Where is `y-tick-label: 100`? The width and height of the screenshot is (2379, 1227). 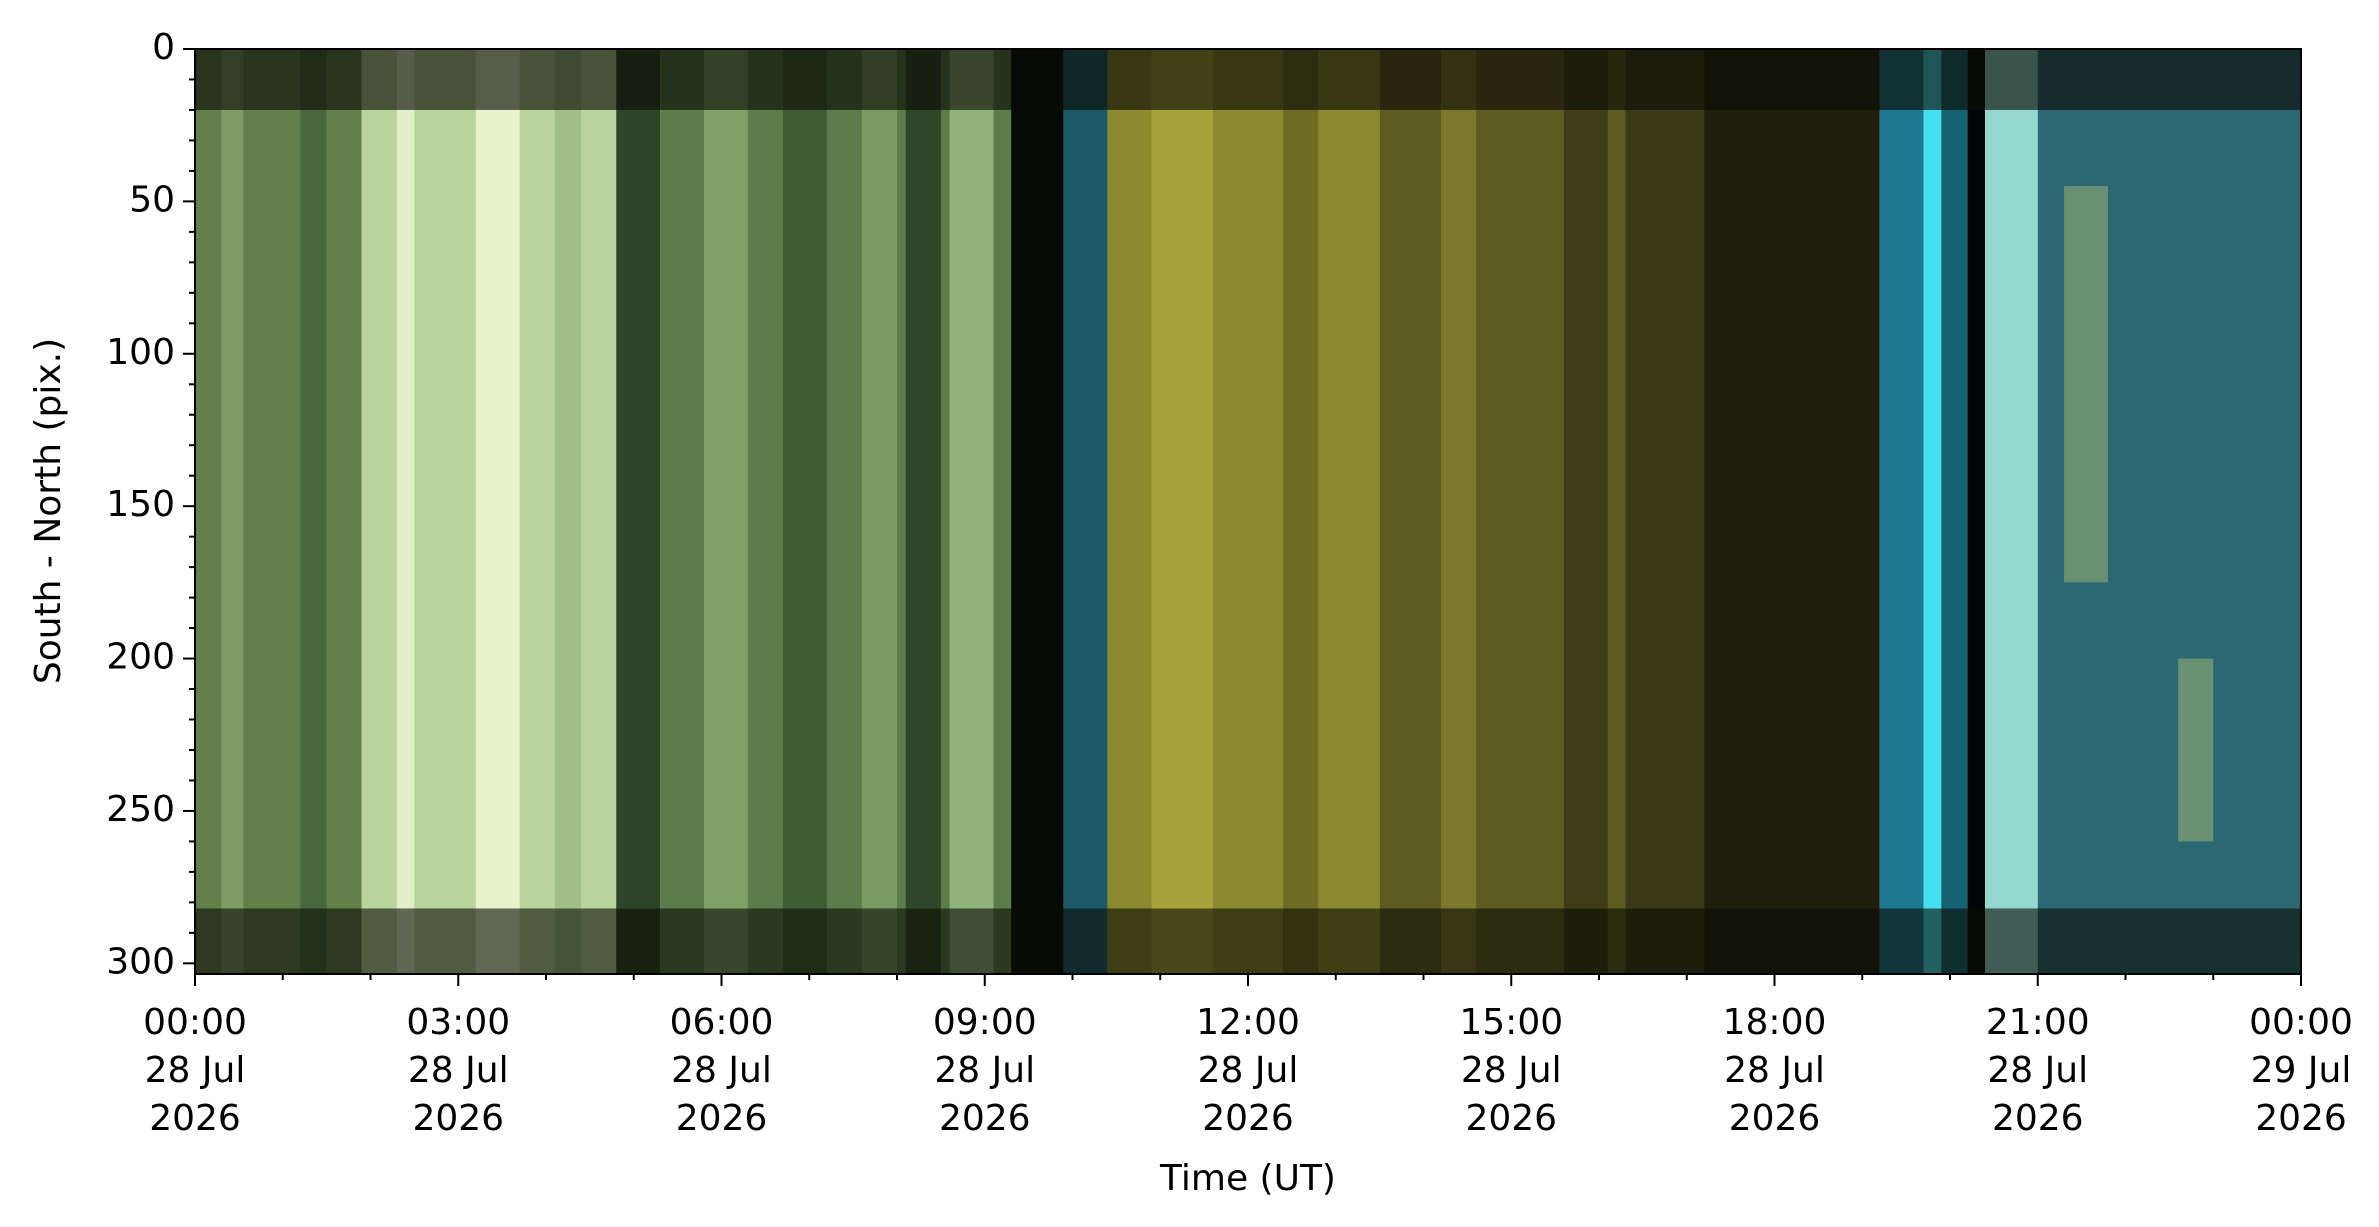
y-tick-label: 100 is located at coordinates (140, 352).